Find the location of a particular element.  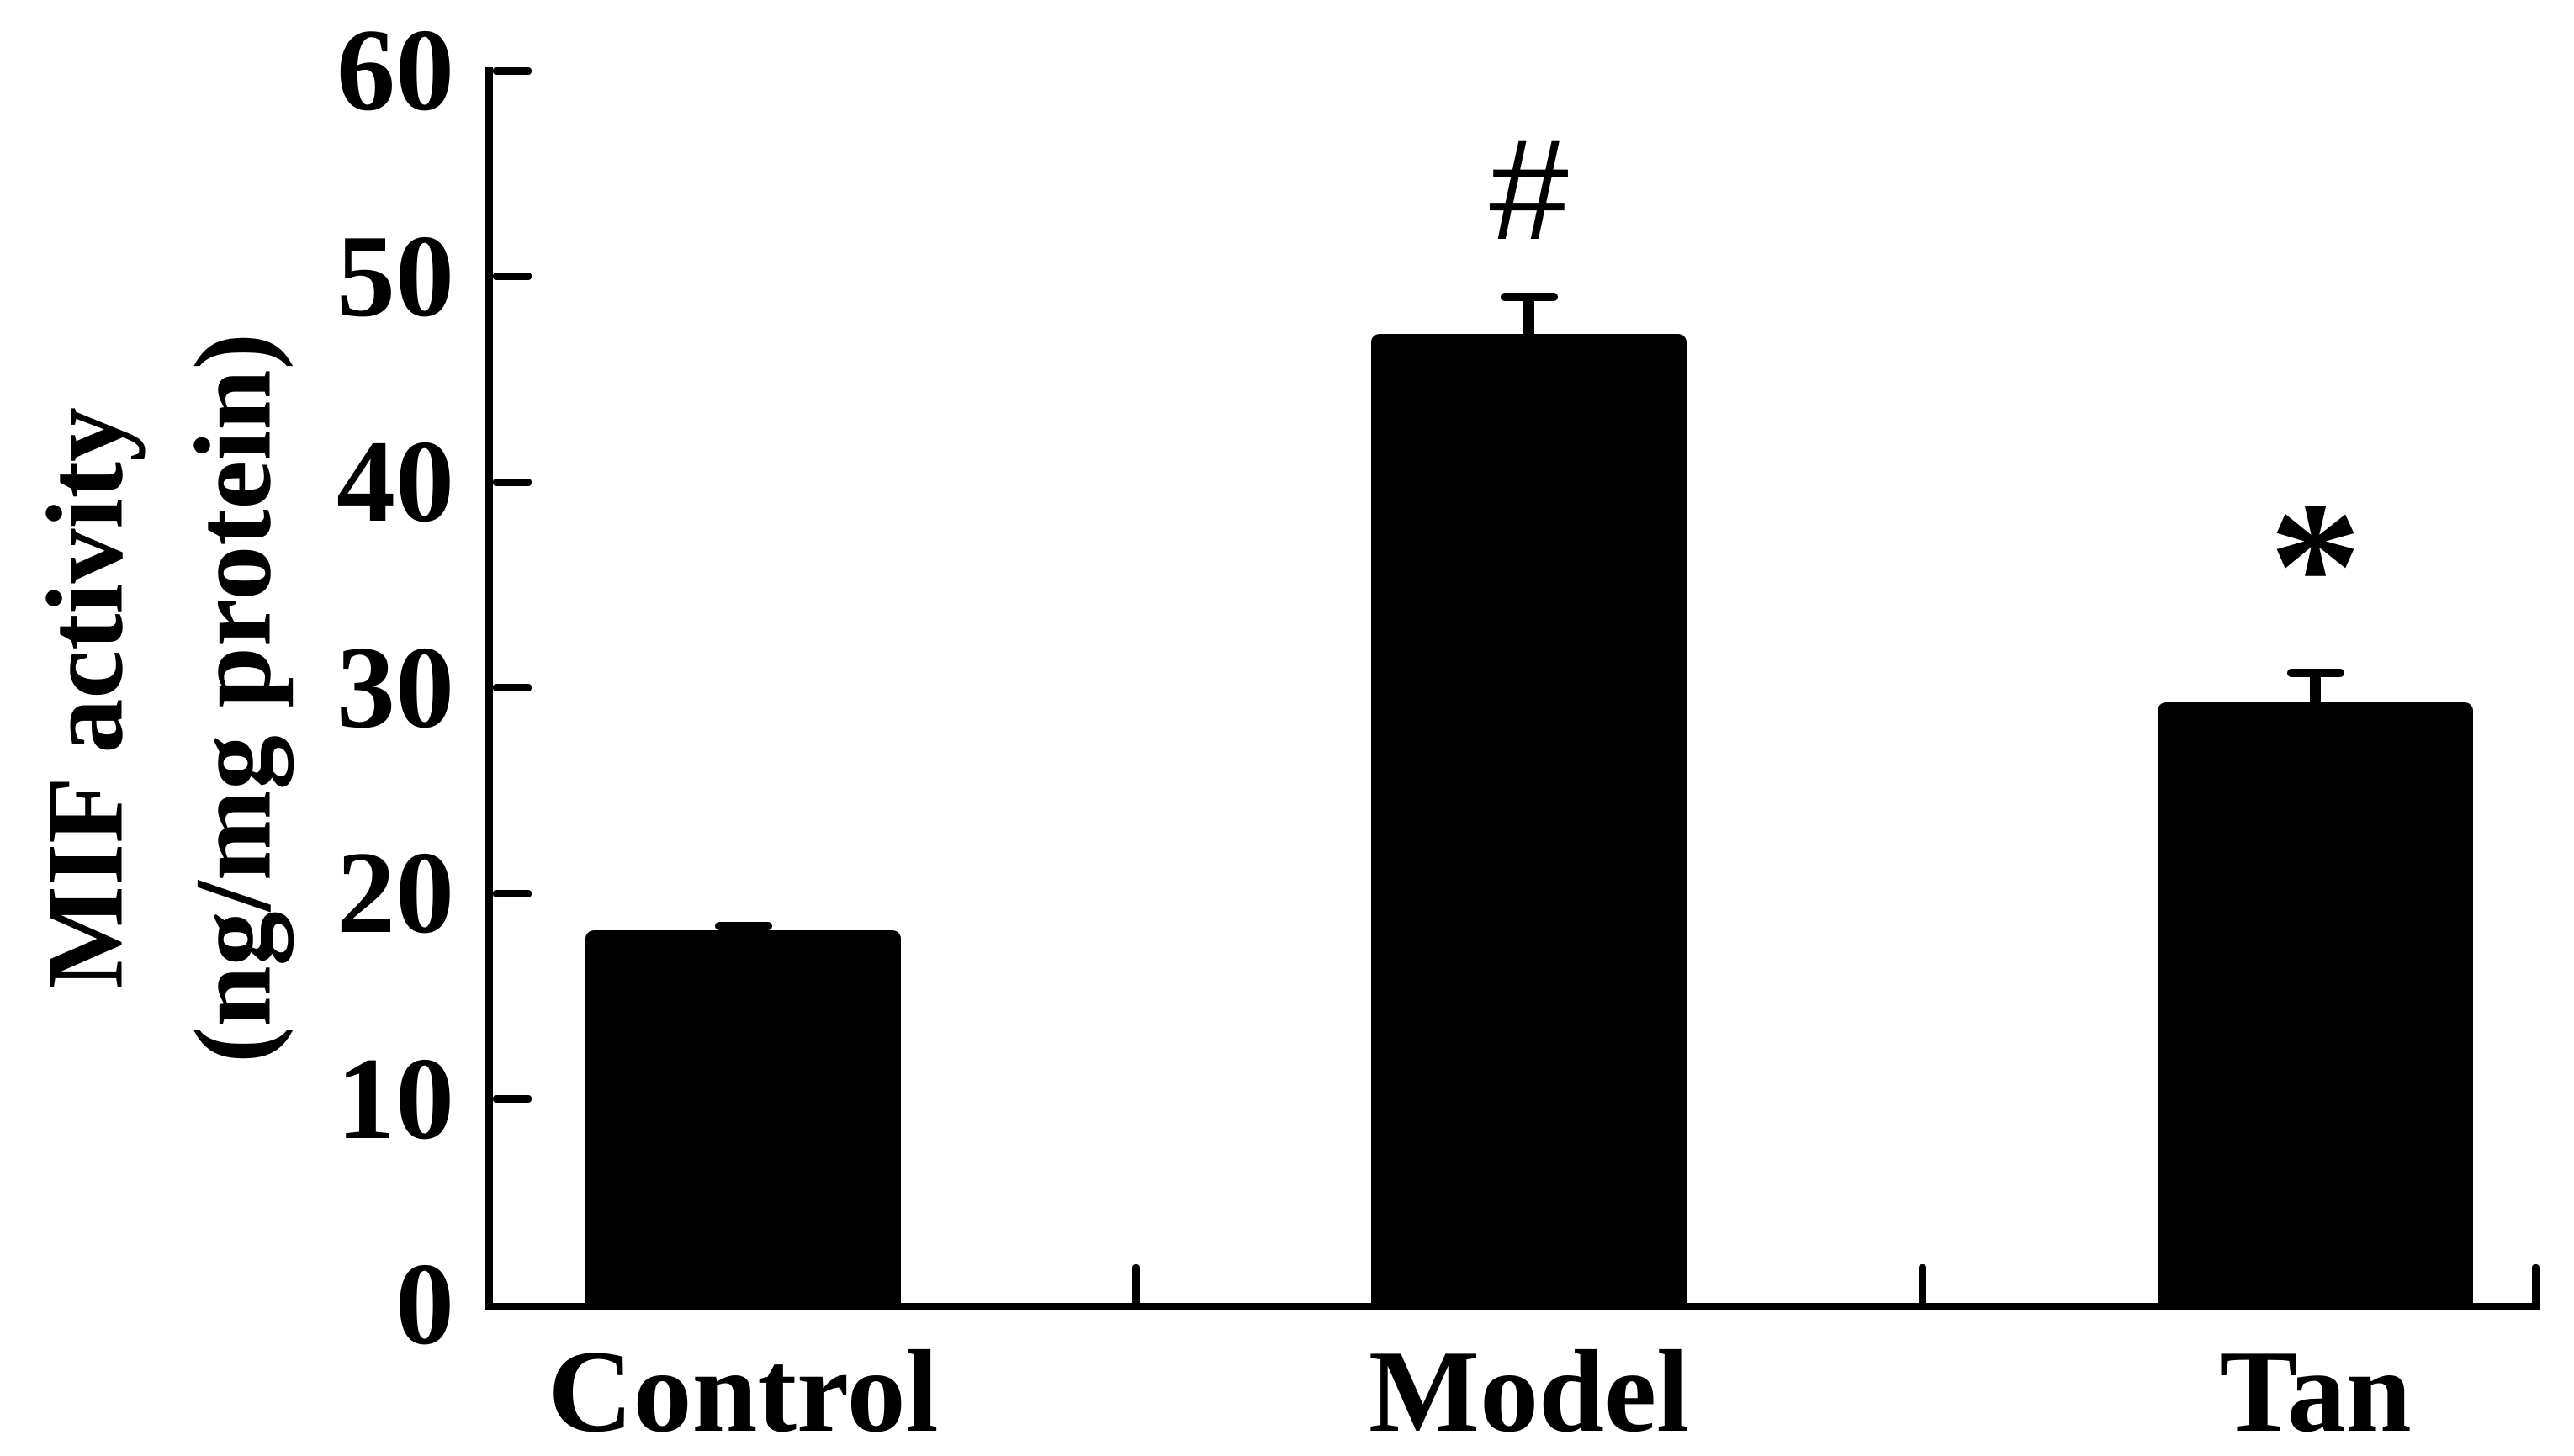

y-axis-tick-label: 10 is located at coordinates (395, 1098).